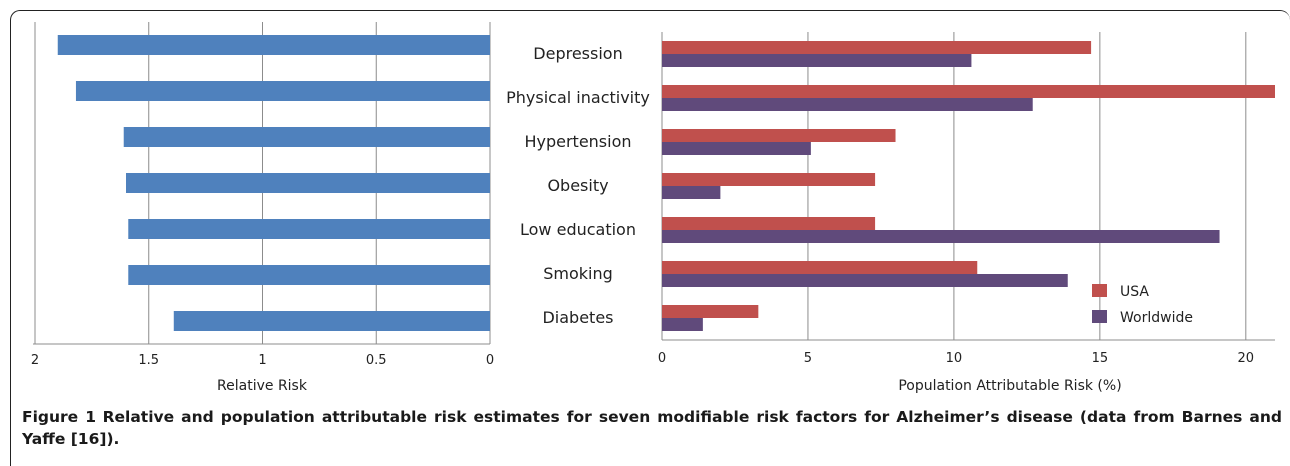  What do you see at coordinates (1099, 316) in the screenshot?
I see `legend-swatch-worldwide` at bounding box center [1099, 316].